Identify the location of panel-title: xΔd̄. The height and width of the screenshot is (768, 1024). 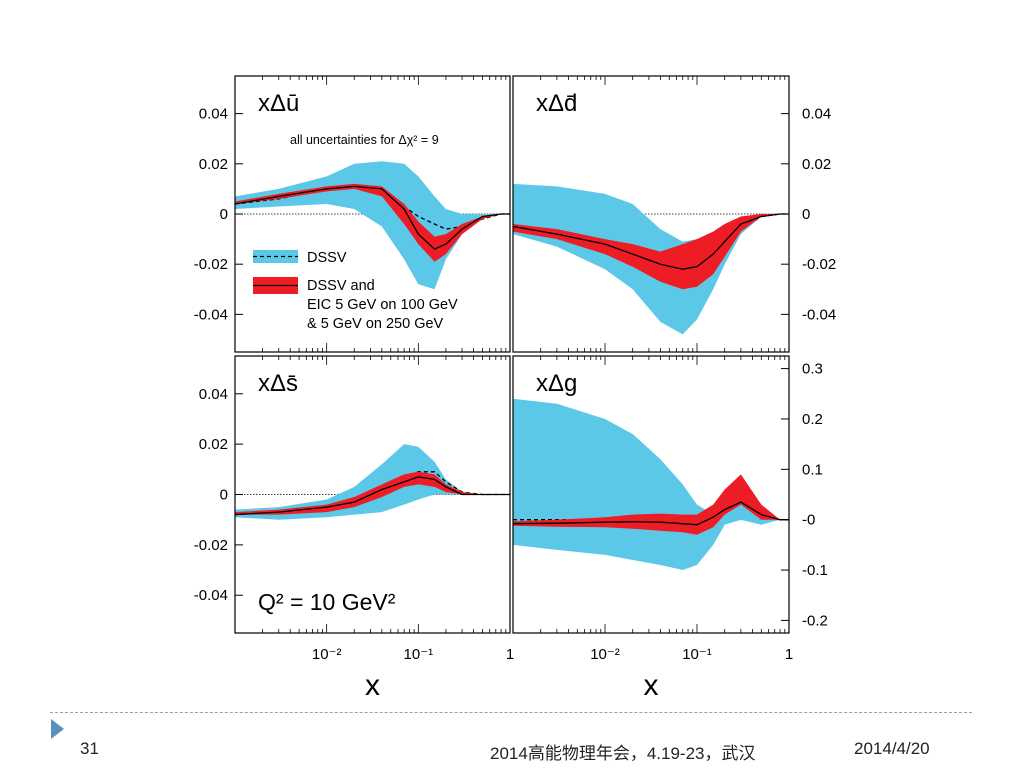
(556, 103).